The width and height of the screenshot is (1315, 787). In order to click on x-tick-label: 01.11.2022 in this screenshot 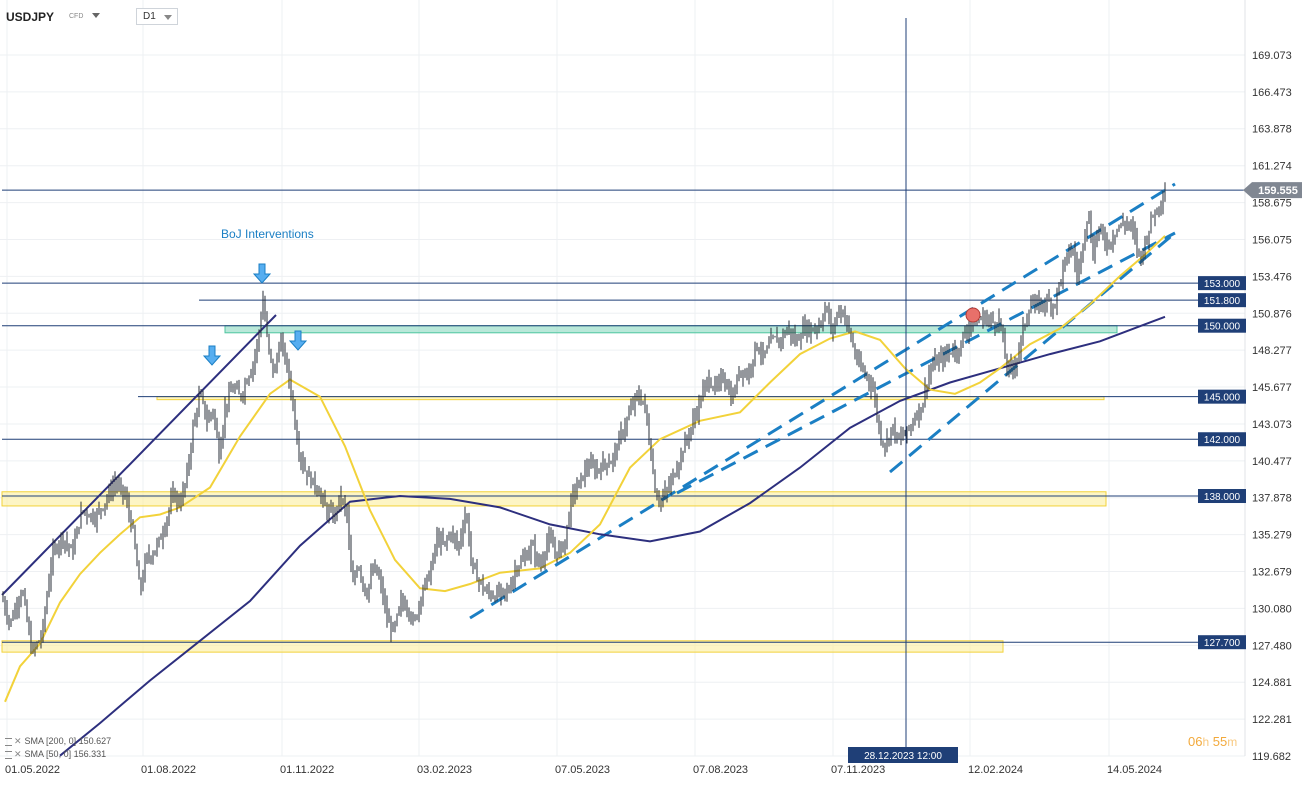, I will do `click(307, 770)`.